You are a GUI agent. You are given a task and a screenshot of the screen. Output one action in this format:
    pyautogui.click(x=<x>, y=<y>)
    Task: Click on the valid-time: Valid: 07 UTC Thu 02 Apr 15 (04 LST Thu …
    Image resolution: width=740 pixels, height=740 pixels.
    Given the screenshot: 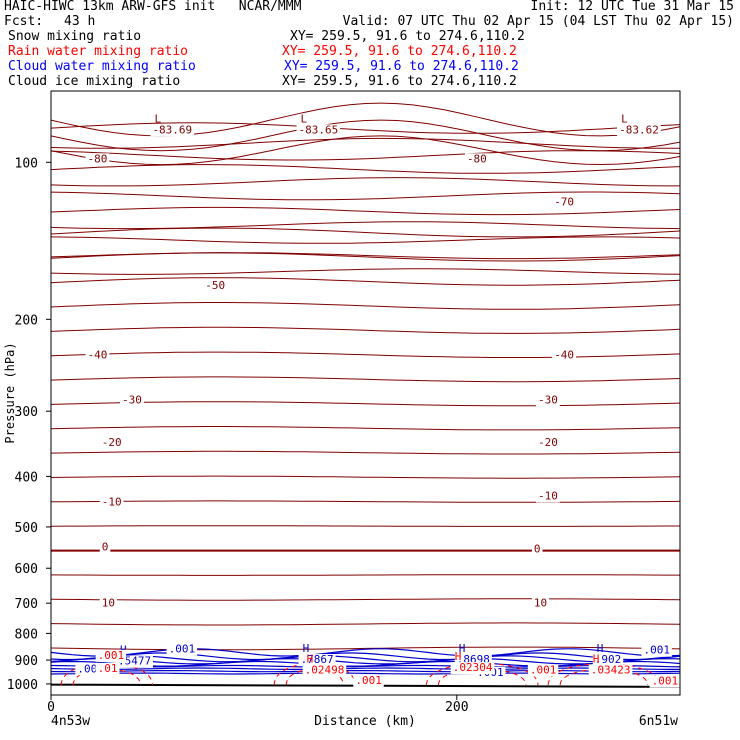 What is the action you would take?
    pyautogui.click(x=538, y=21)
    